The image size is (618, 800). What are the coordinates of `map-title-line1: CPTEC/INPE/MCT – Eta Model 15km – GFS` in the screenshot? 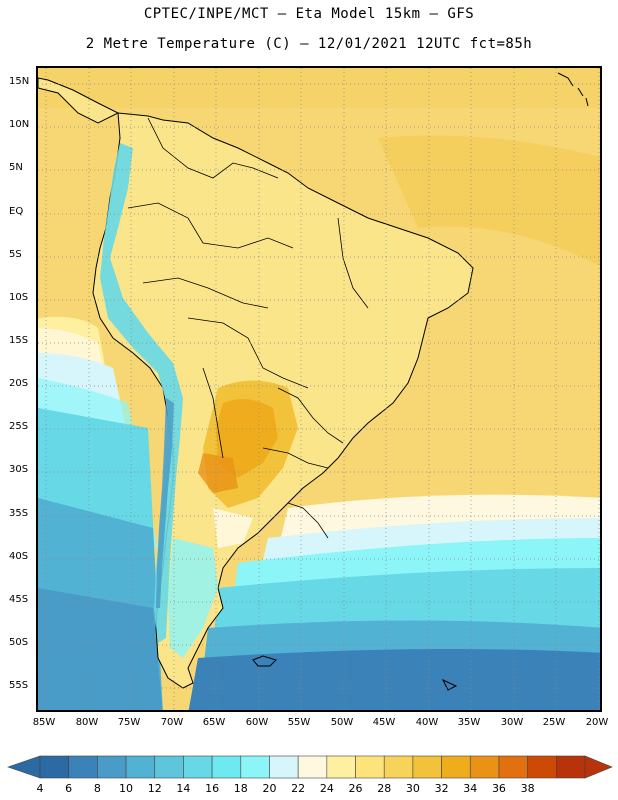 It's located at (309, 14).